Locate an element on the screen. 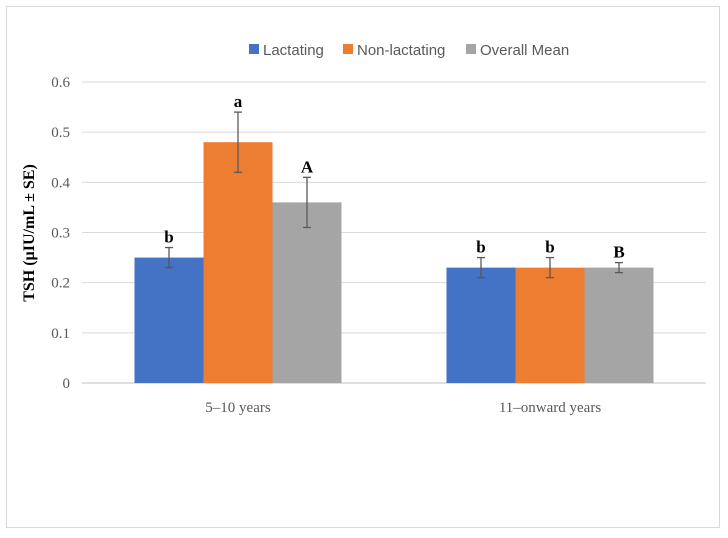 This screenshot has width=728, height=538. legend-label: Overall Mean is located at coordinates (524, 50).